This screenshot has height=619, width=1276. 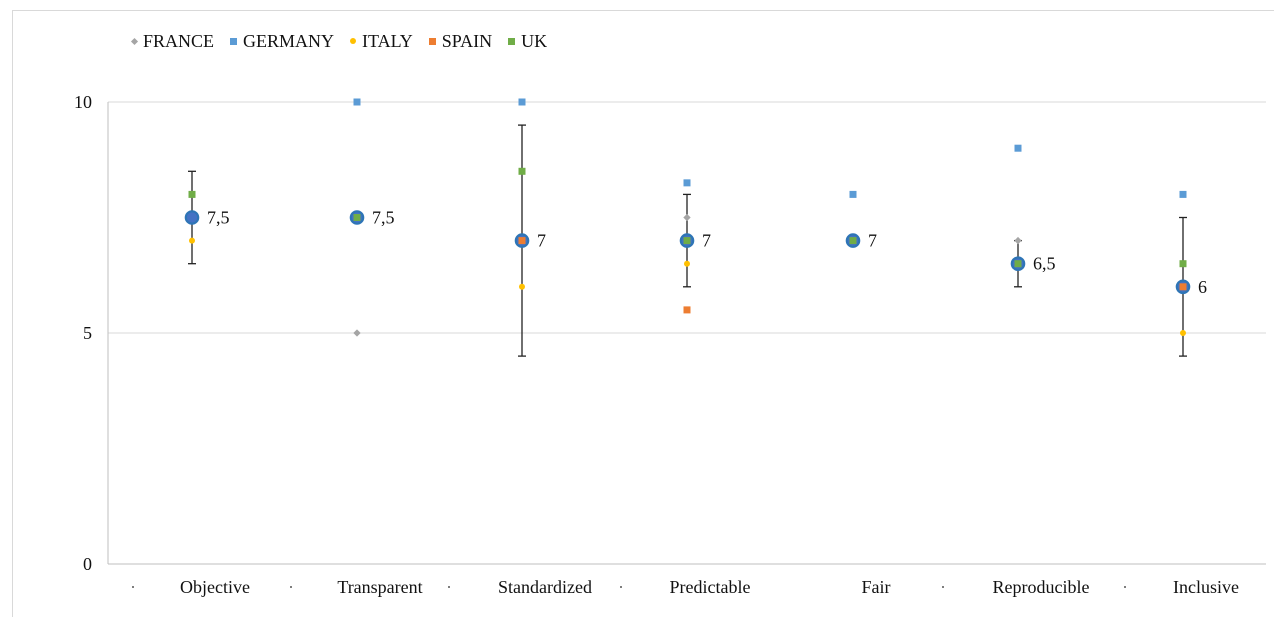 I want to click on x-tick-label: Fair, so click(x=876, y=587).